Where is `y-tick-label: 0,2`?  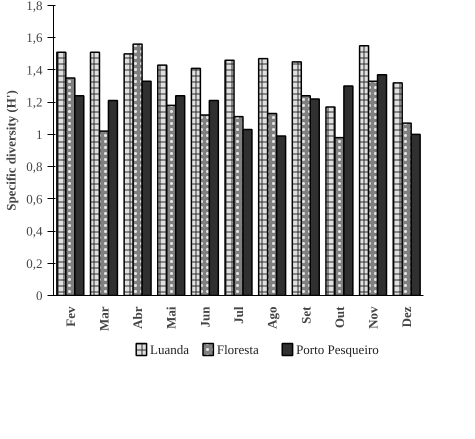
y-tick-label: 0,2 is located at coordinates (34, 263).